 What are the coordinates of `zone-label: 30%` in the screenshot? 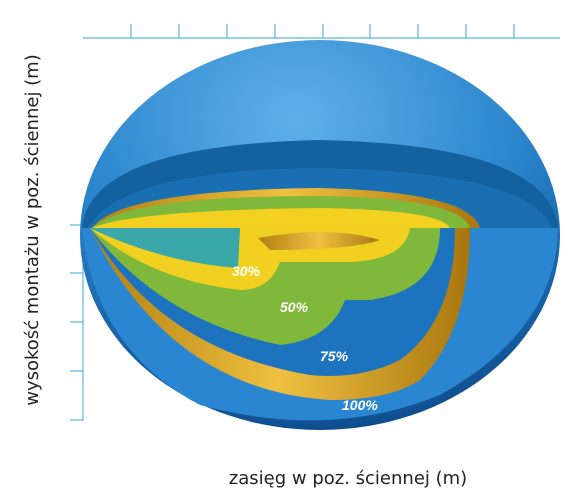 It's located at (246, 271).